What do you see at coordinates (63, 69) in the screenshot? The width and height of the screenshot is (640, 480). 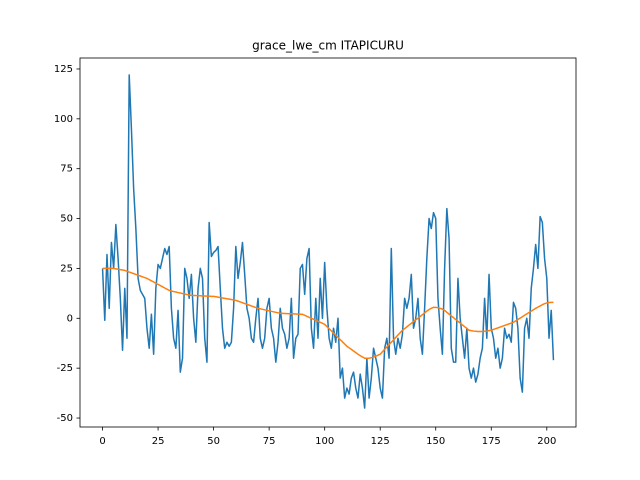 I see `y-tick-label: 125` at bounding box center [63, 69].